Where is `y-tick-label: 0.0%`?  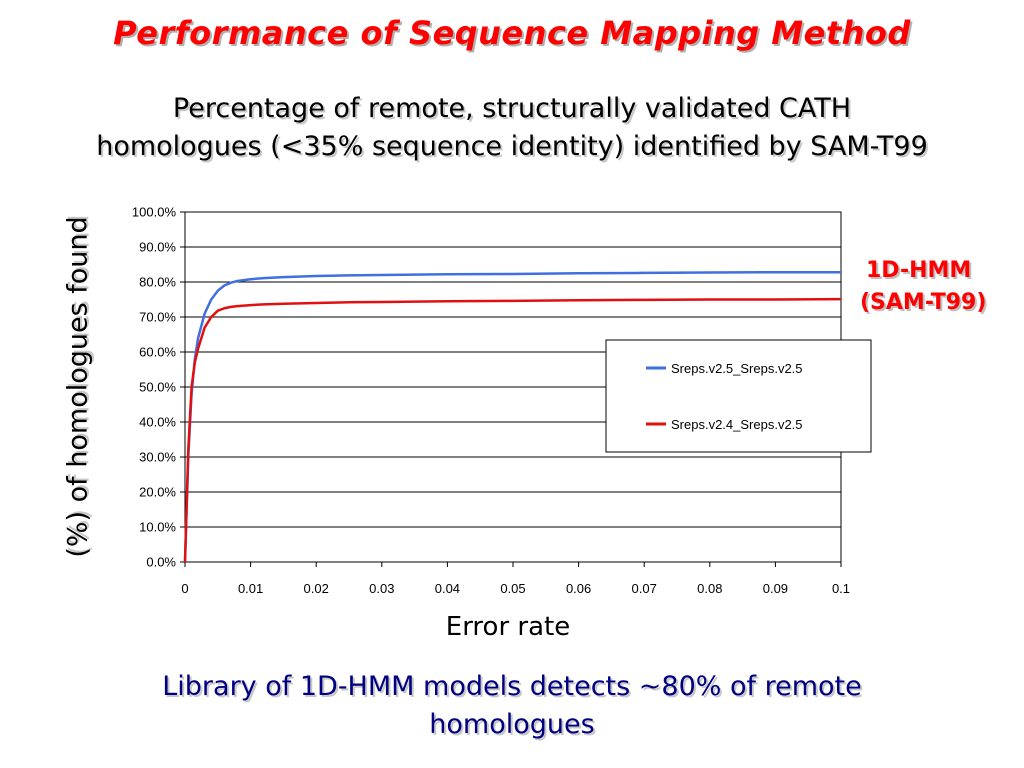 y-tick-label: 0.0% is located at coordinates (161, 562).